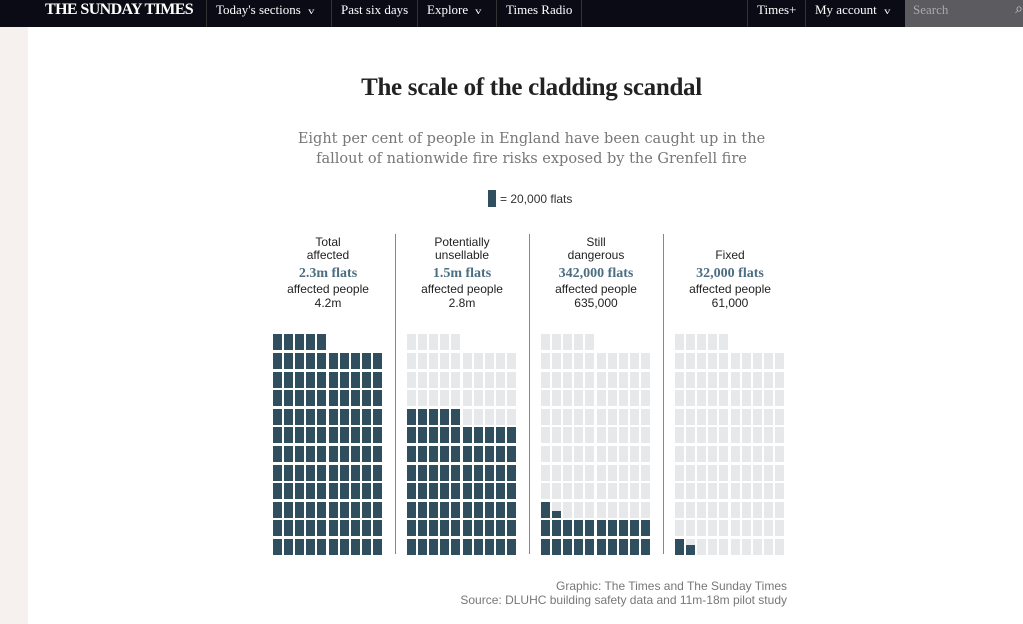 This screenshot has height=624, width=1023. I want to click on search-icon: ⌕, so click(1019, 9).